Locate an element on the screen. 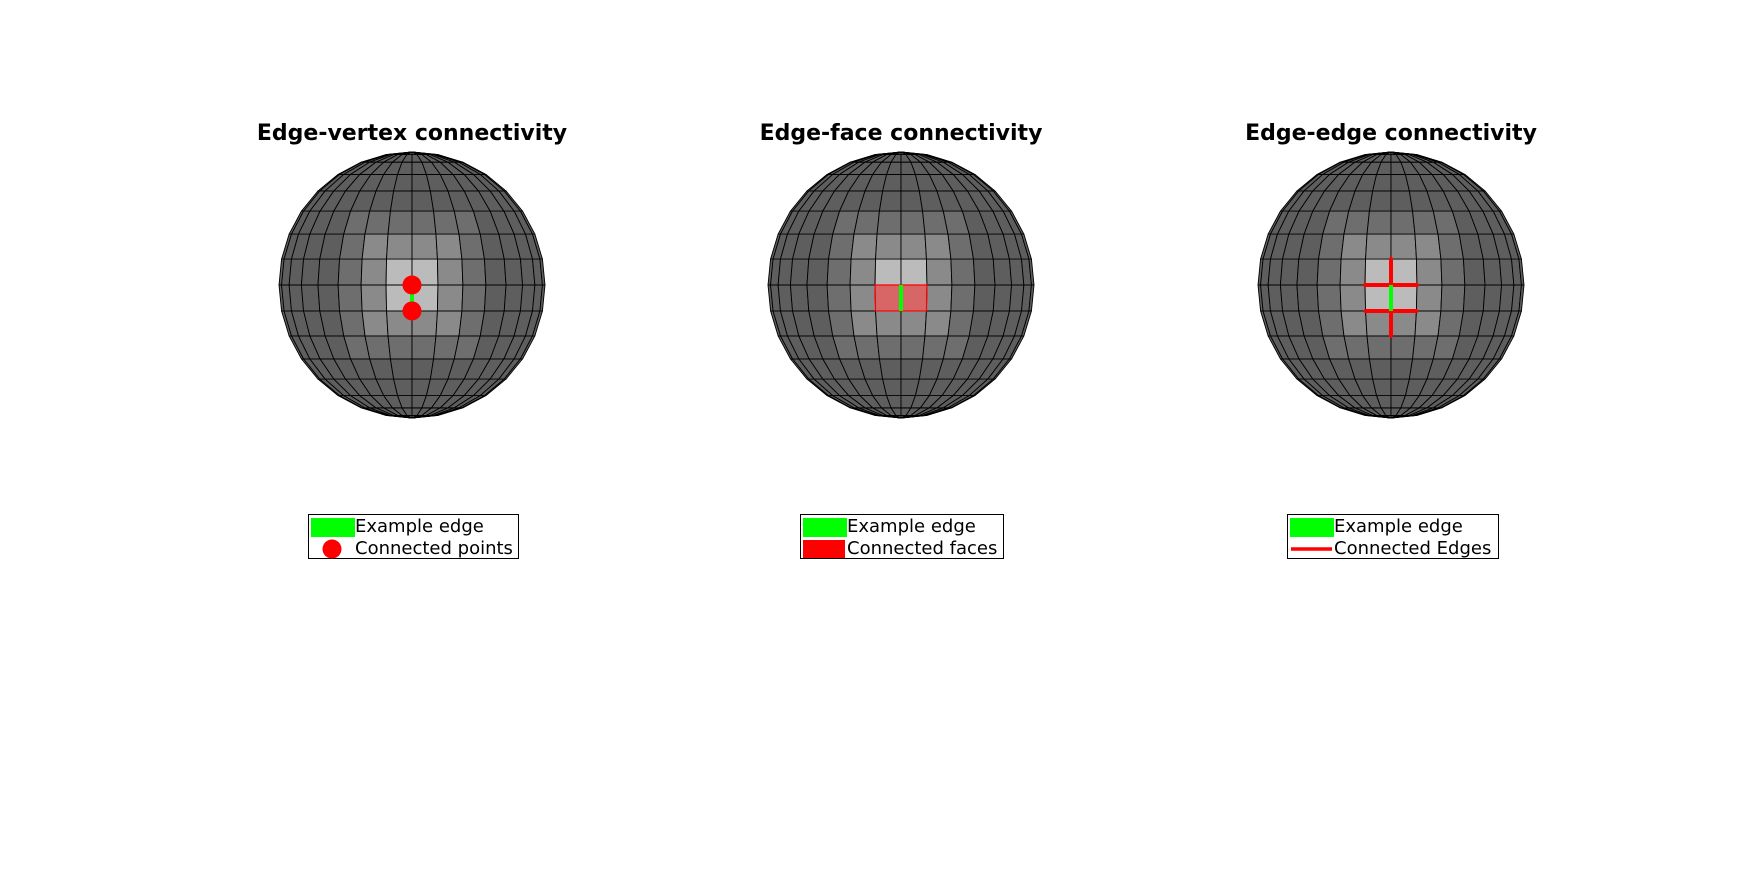  legend-label: Connected faces is located at coordinates (922, 549).